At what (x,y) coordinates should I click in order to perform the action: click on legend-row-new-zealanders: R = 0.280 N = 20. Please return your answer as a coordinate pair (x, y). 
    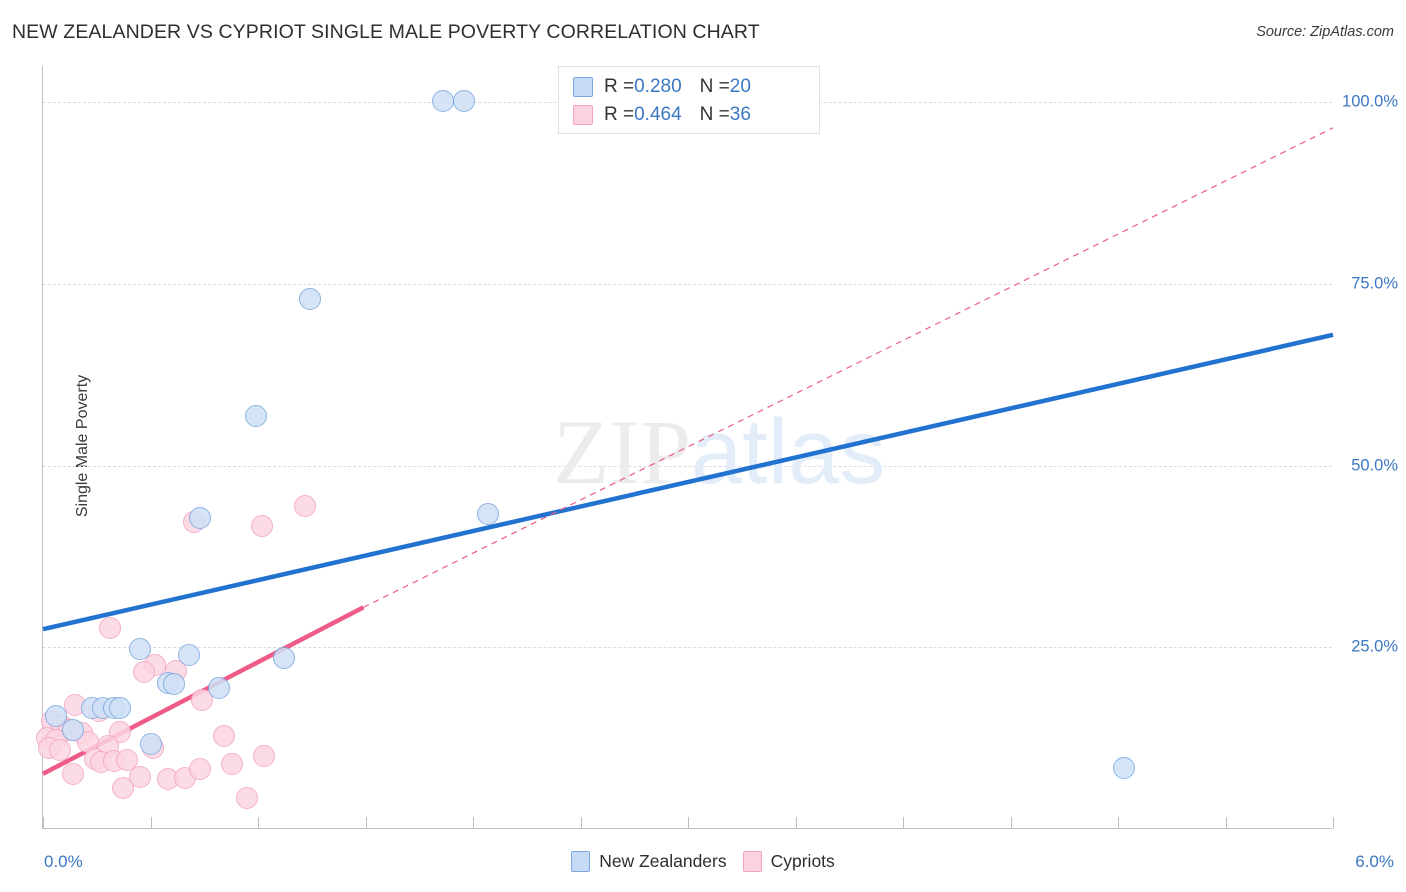
    Looking at the image, I should click on (691, 87).